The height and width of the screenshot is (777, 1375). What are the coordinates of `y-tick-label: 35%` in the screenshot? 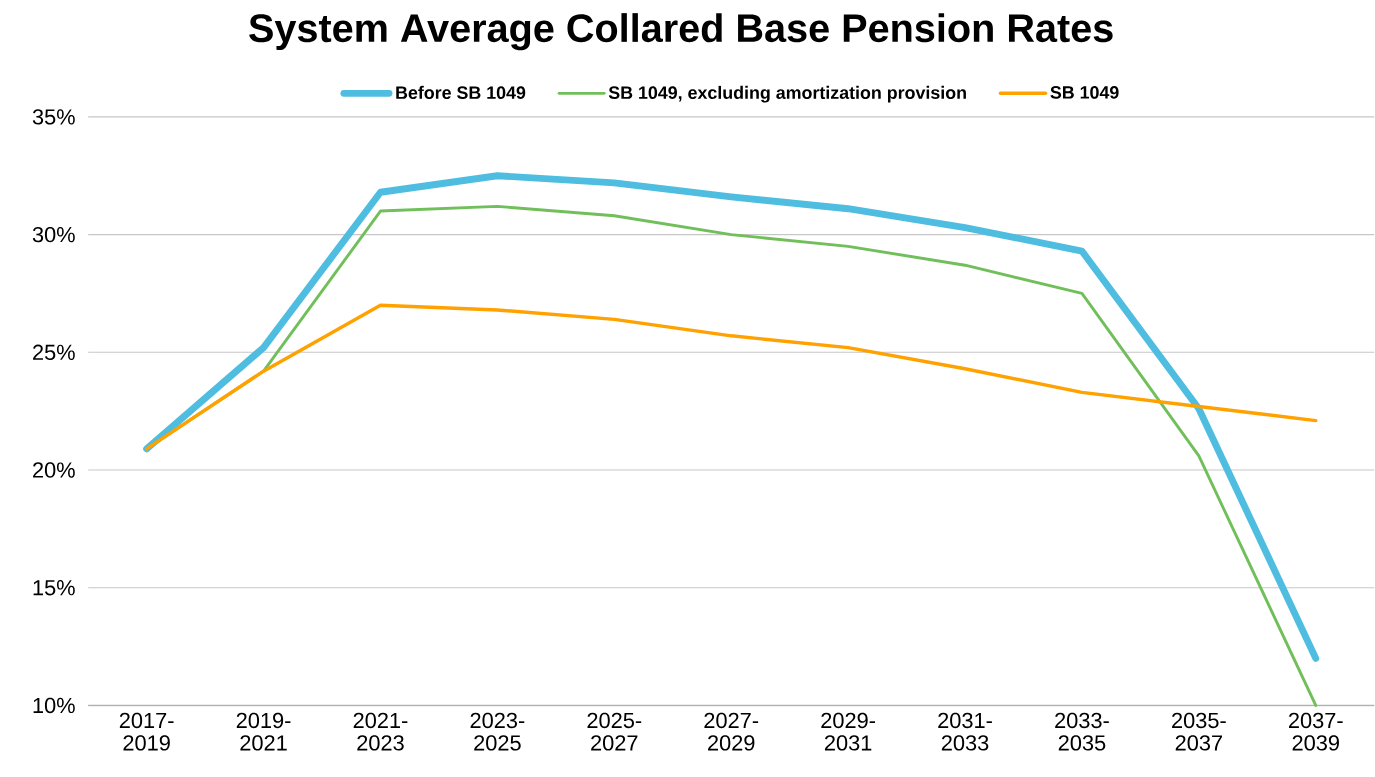 It's located at (53, 117).